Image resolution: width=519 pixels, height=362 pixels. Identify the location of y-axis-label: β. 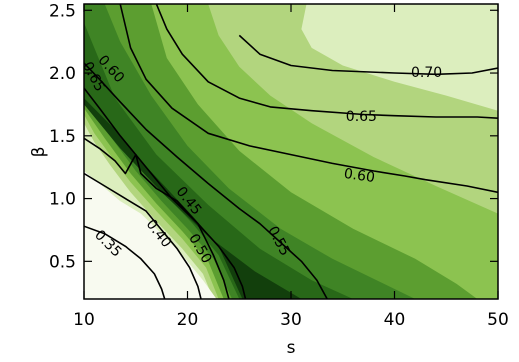
(39, 152).